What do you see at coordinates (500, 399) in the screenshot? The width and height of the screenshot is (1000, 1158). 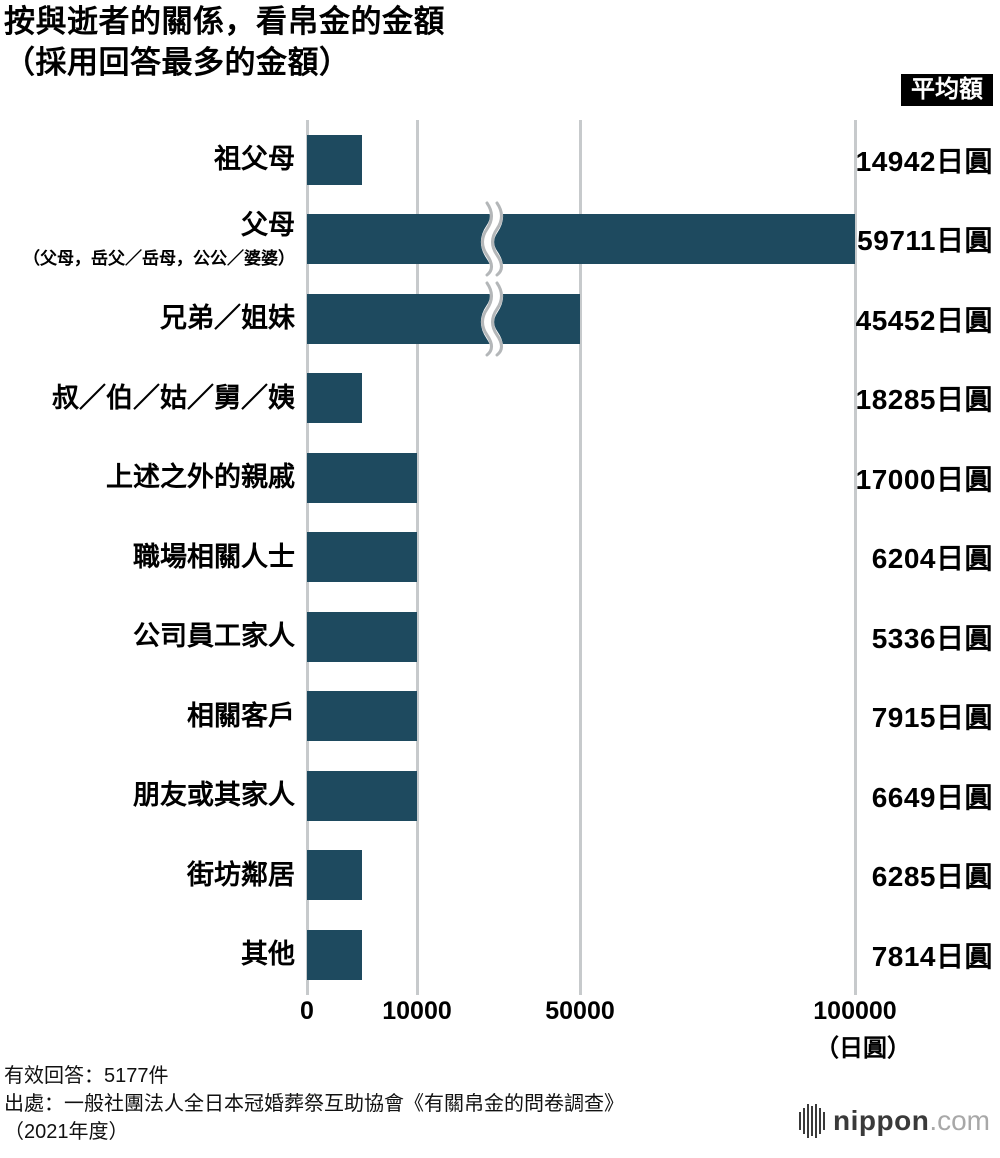 I see `chart-row: 叔／伯／姑／舅／姨 18285日圓` at bounding box center [500, 399].